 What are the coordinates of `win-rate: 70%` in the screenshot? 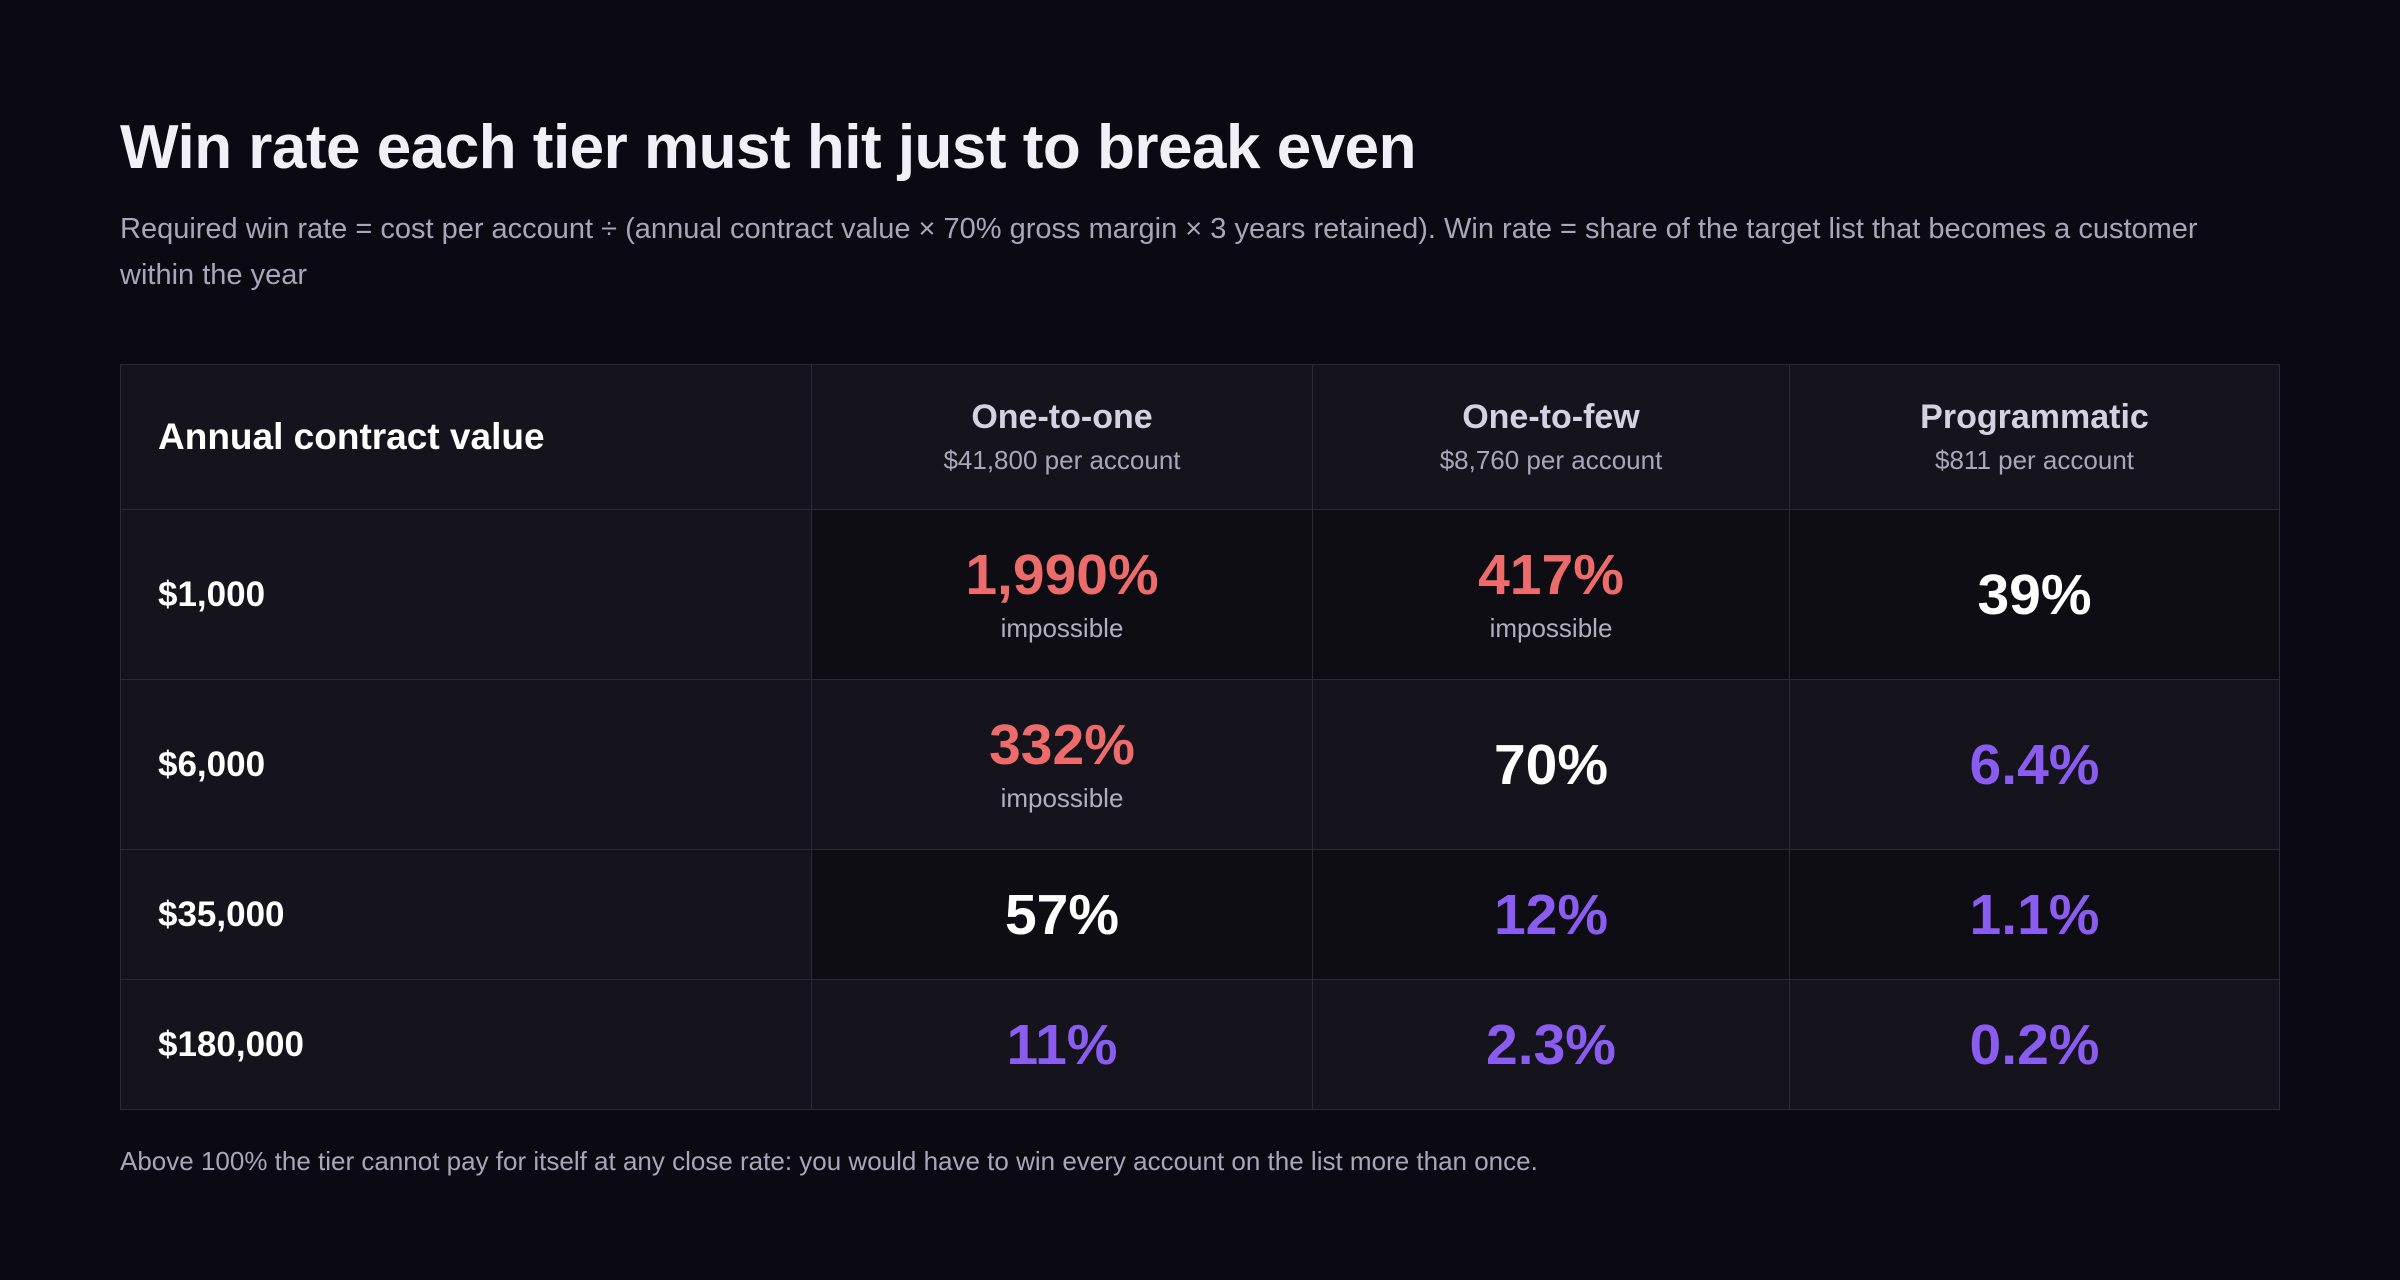 It's located at (1551, 764).